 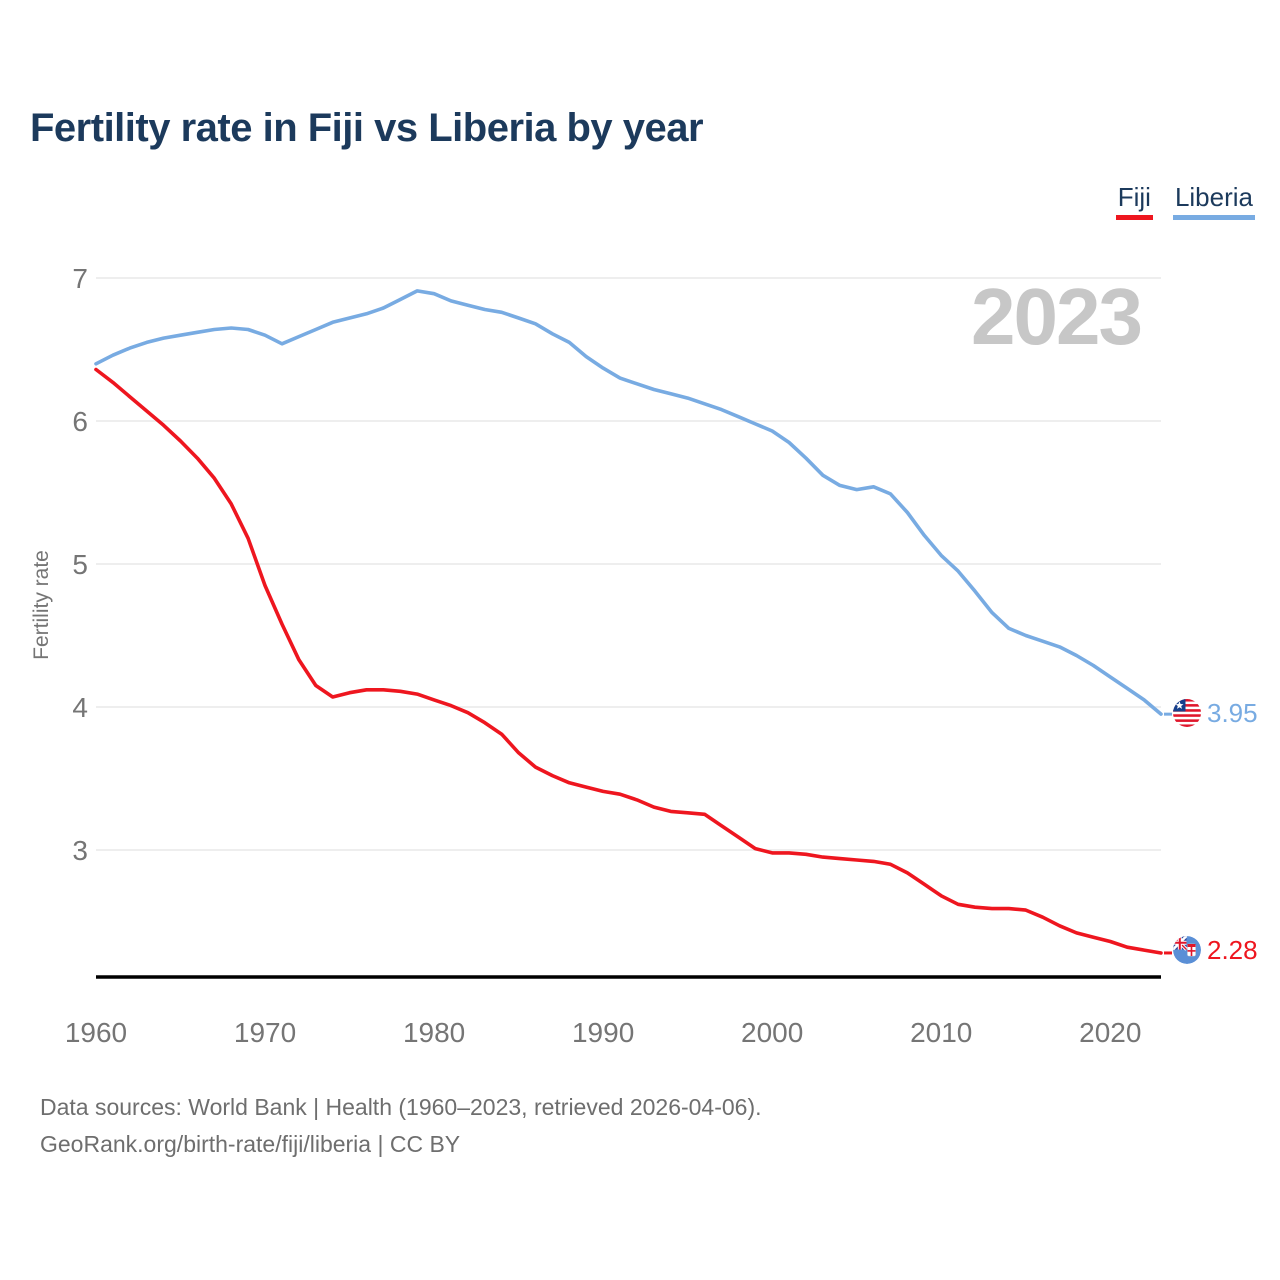 I want to click on x-tick-label: 2020, so click(x=1110, y=1032).